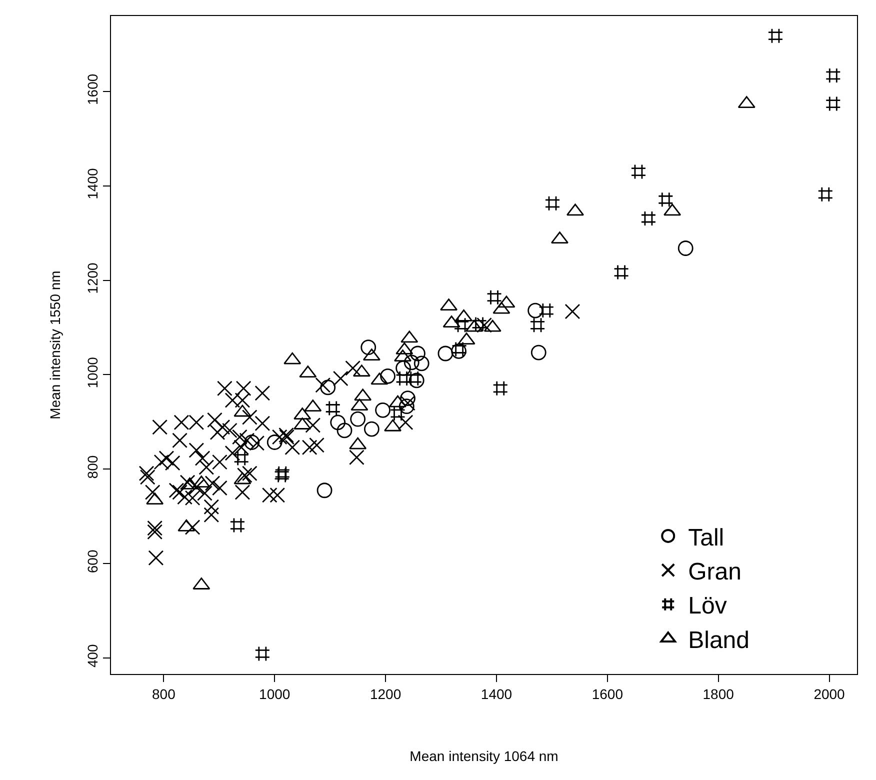 This screenshot has height=780, width=876. Describe the element at coordinates (484, 756) in the screenshot. I see `x-axis-title: Mean intensity 1064 nm` at that location.